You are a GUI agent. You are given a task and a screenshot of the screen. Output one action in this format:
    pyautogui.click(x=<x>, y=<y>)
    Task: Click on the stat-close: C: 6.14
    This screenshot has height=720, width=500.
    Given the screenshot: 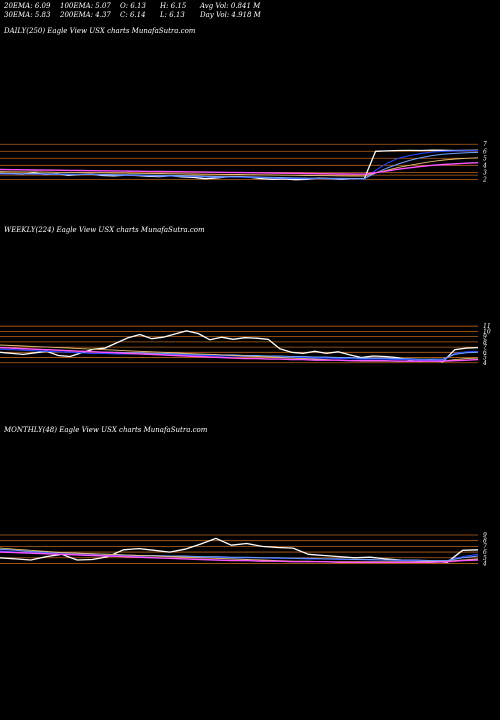 What is the action you would take?
    pyautogui.click(x=133, y=15)
    